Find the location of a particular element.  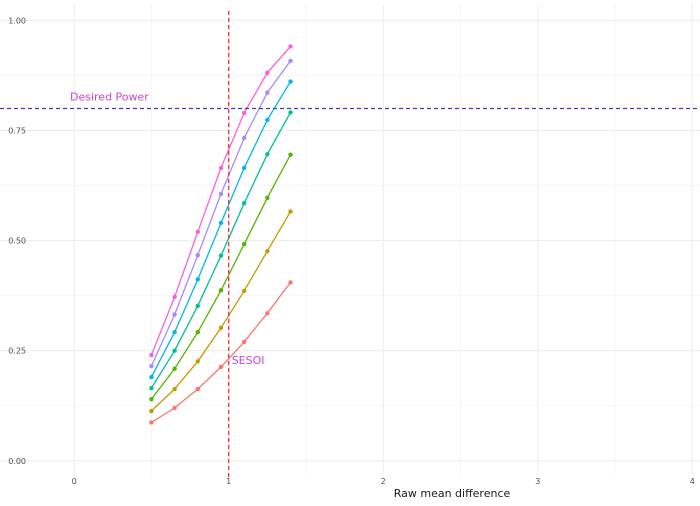

desired-power-label: Desired Power is located at coordinates (109, 96).